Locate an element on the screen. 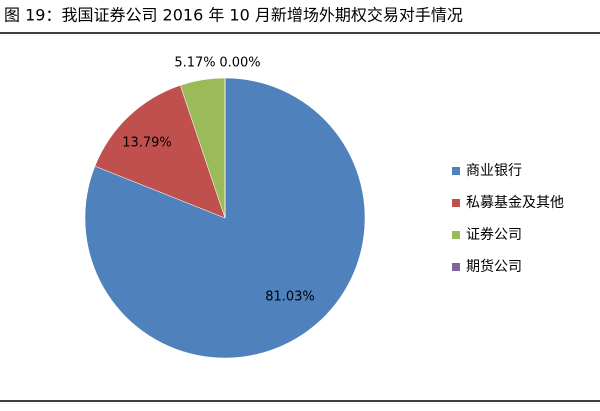 The image size is (600, 411). data-label: 0.00% is located at coordinates (239, 63).